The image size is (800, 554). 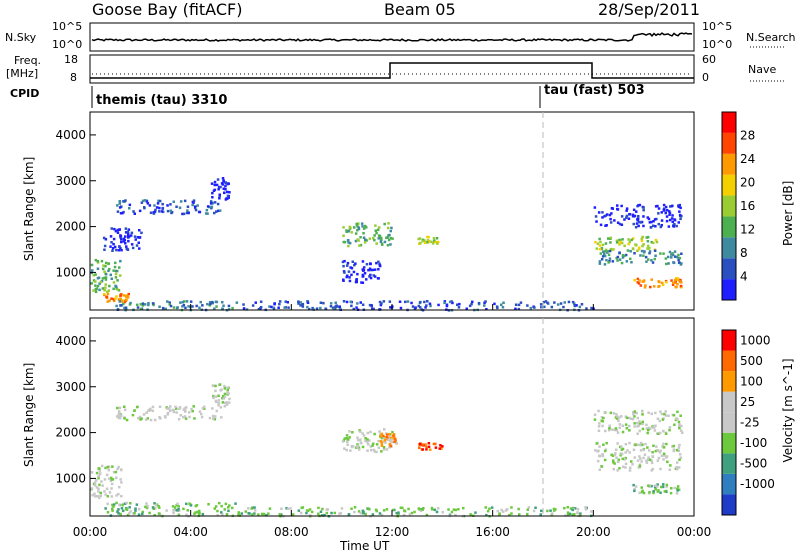 I want to click on velocity-ytick-label: 2000, so click(x=70, y=433).